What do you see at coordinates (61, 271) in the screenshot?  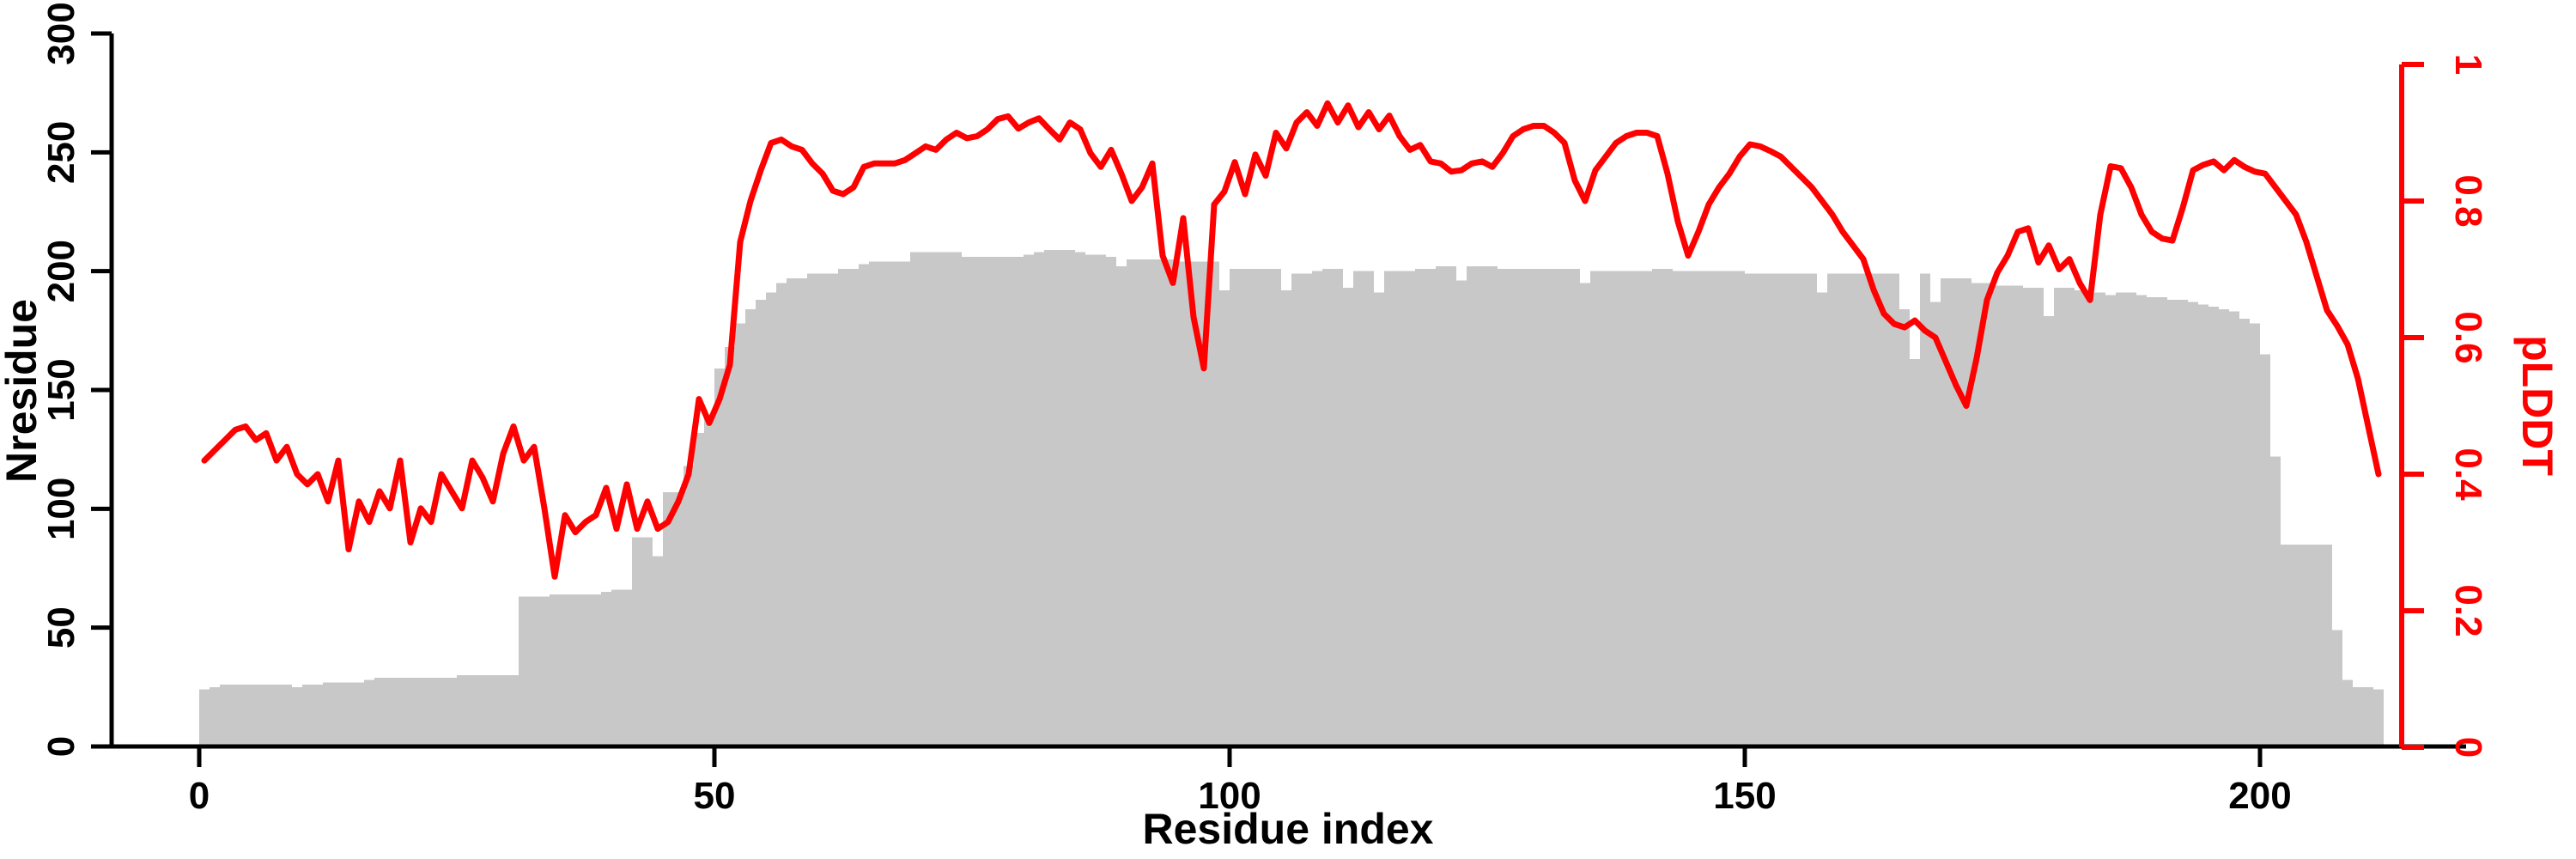 I see `y-left-tick-label: 200` at bounding box center [61, 271].